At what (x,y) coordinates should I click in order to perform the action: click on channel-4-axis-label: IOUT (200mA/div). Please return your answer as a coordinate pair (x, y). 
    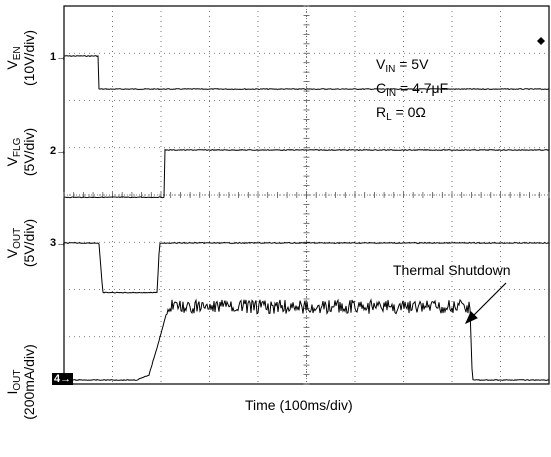
    Looking at the image, I should click on (20, 382).